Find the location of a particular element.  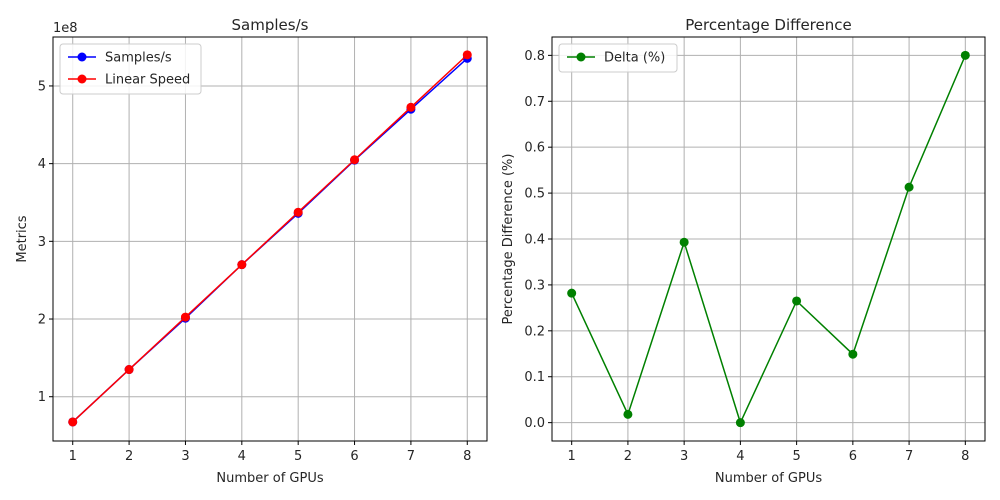

y-tick-label: 4 is located at coordinates (42, 164).